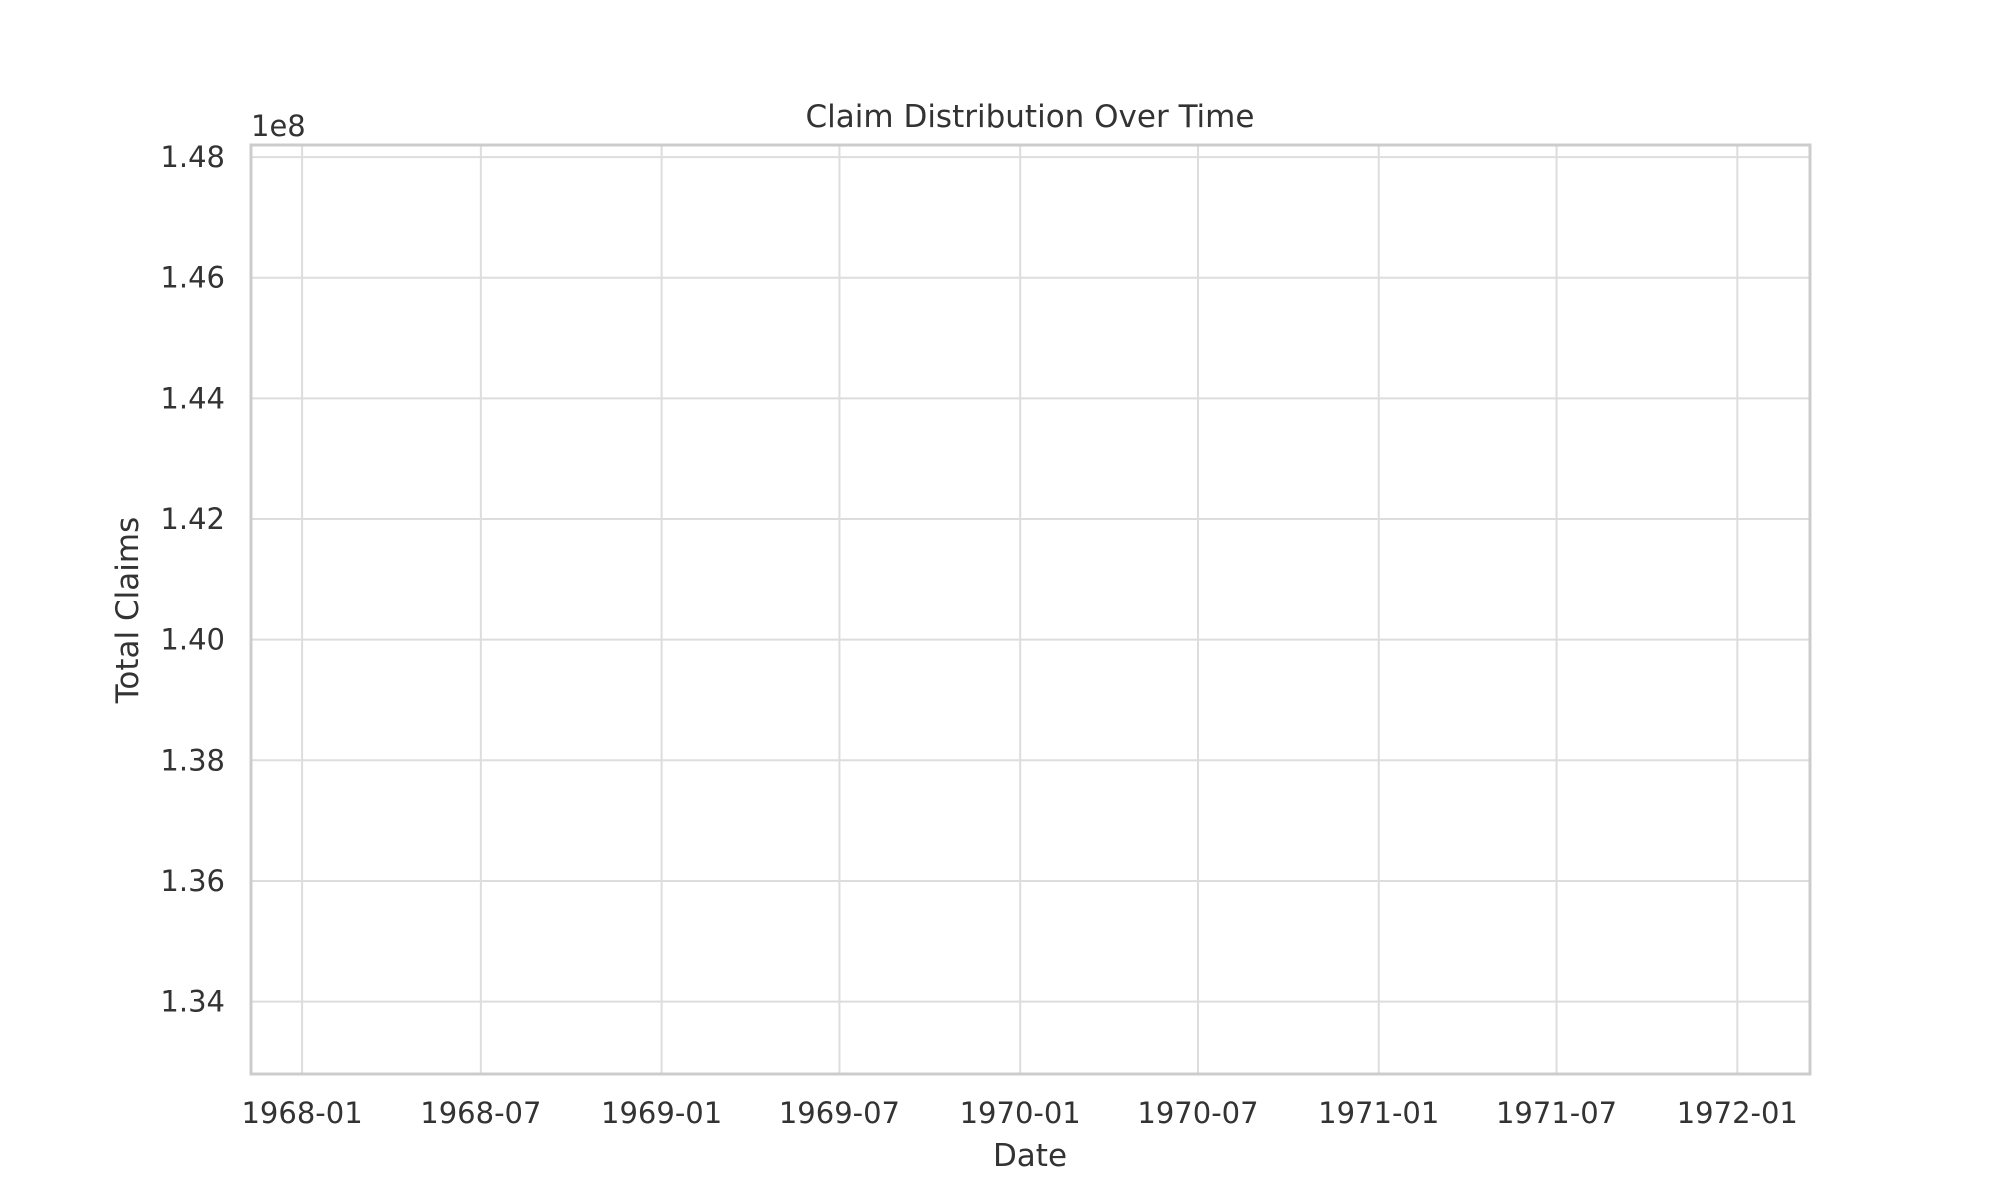  I want to click on x-tick-label: 1969-01, so click(661, 1113).